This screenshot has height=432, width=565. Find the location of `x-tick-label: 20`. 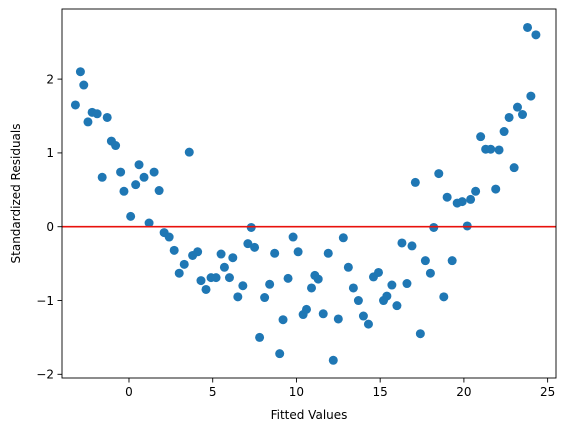

x-tick-label: 20 is located at coordinates (463, 392).